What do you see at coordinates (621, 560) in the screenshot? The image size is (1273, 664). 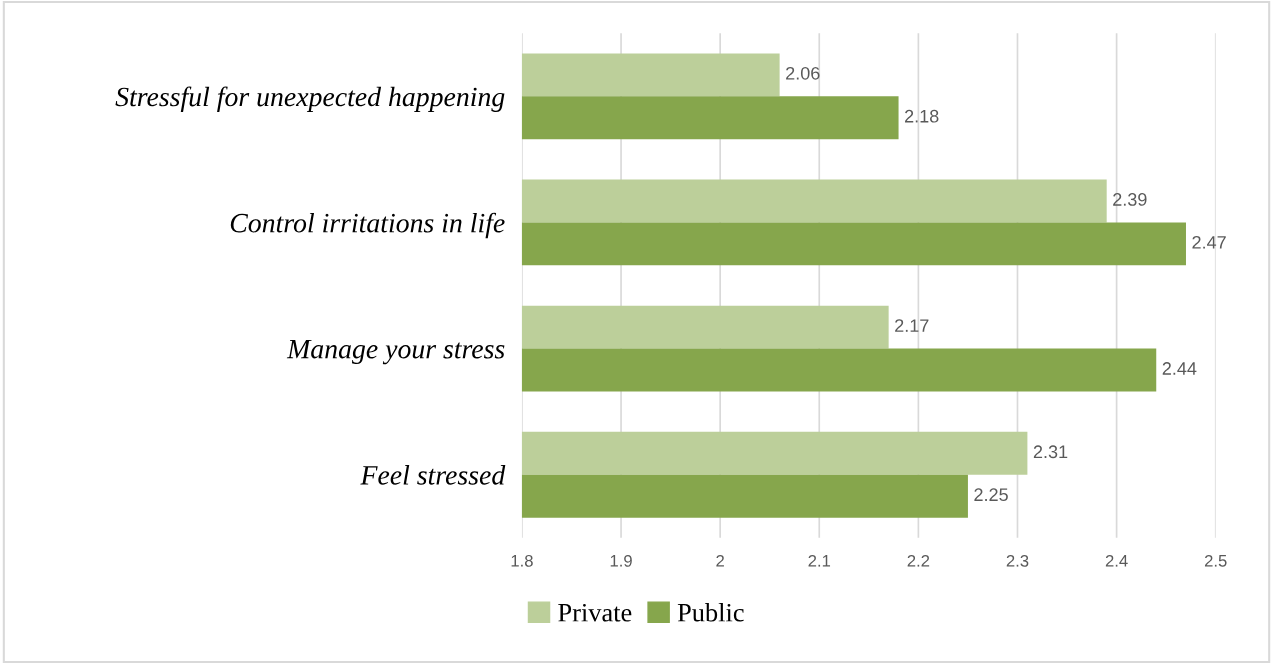 I see `x-tick-label: 1.9` at bounding box center [621, 560].